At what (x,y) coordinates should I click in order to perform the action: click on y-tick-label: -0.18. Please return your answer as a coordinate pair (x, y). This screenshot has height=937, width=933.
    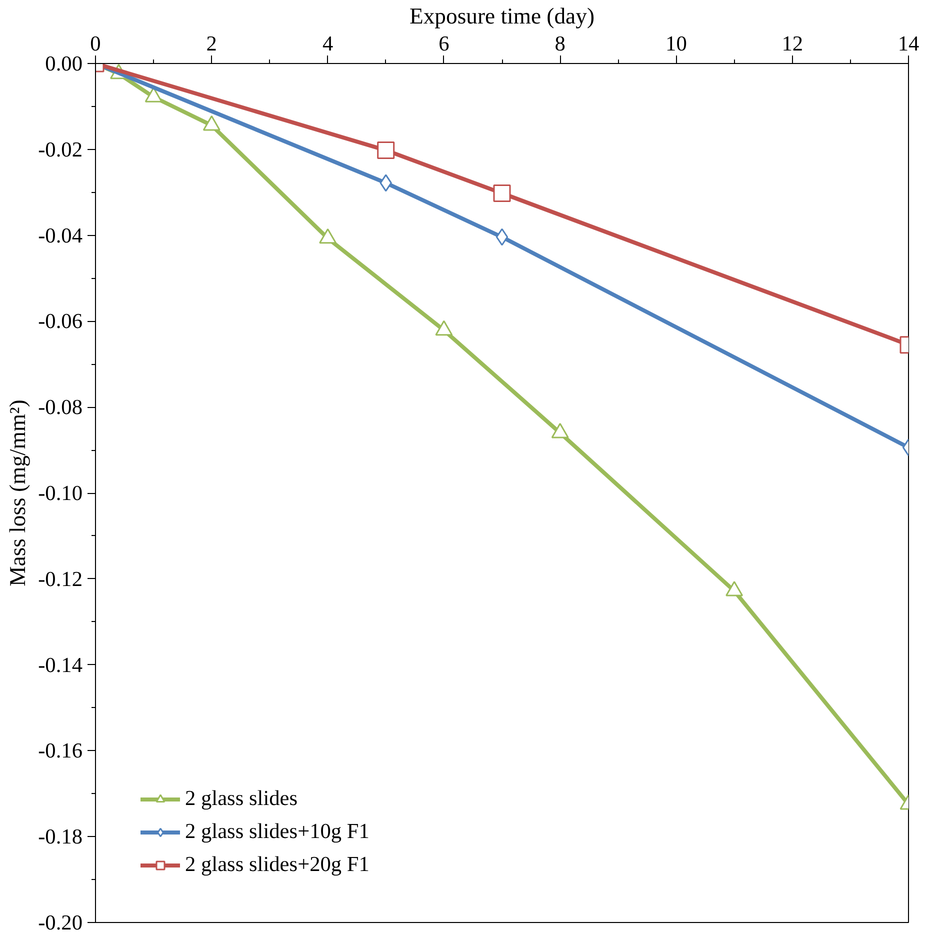
    Looking at the image, I should click on (60, 836).